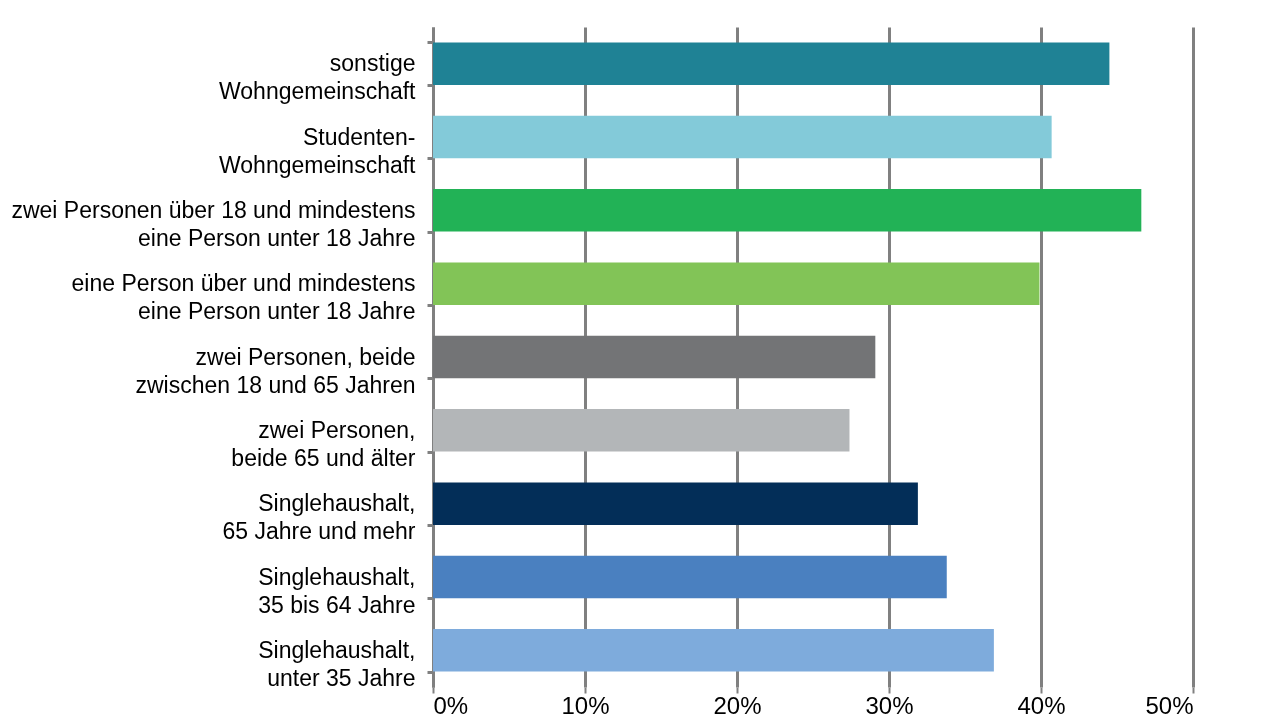  I want to click on x-tick-label: 0%, so click(451, 705).